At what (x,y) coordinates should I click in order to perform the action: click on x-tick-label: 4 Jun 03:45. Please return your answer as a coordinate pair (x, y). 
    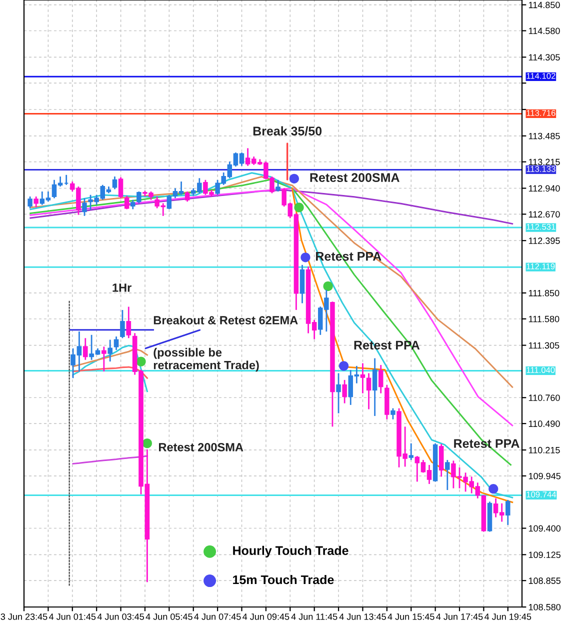
    Looking at the image, I should click on (120, 616).